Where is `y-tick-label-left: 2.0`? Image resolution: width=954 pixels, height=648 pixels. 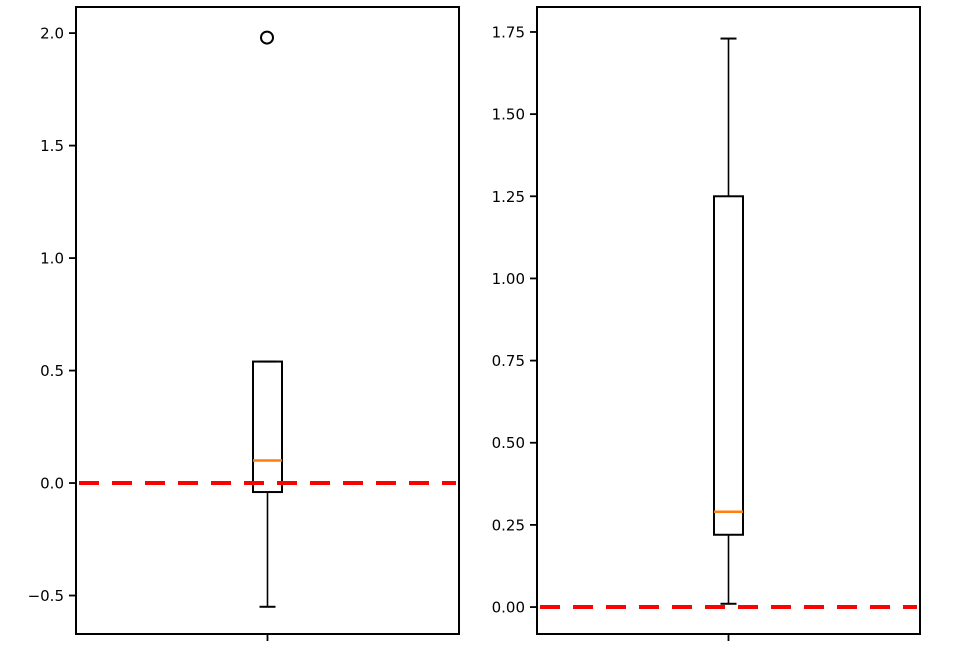
y-tick-label-left: 2.0 is located at coordinates (52, 34).